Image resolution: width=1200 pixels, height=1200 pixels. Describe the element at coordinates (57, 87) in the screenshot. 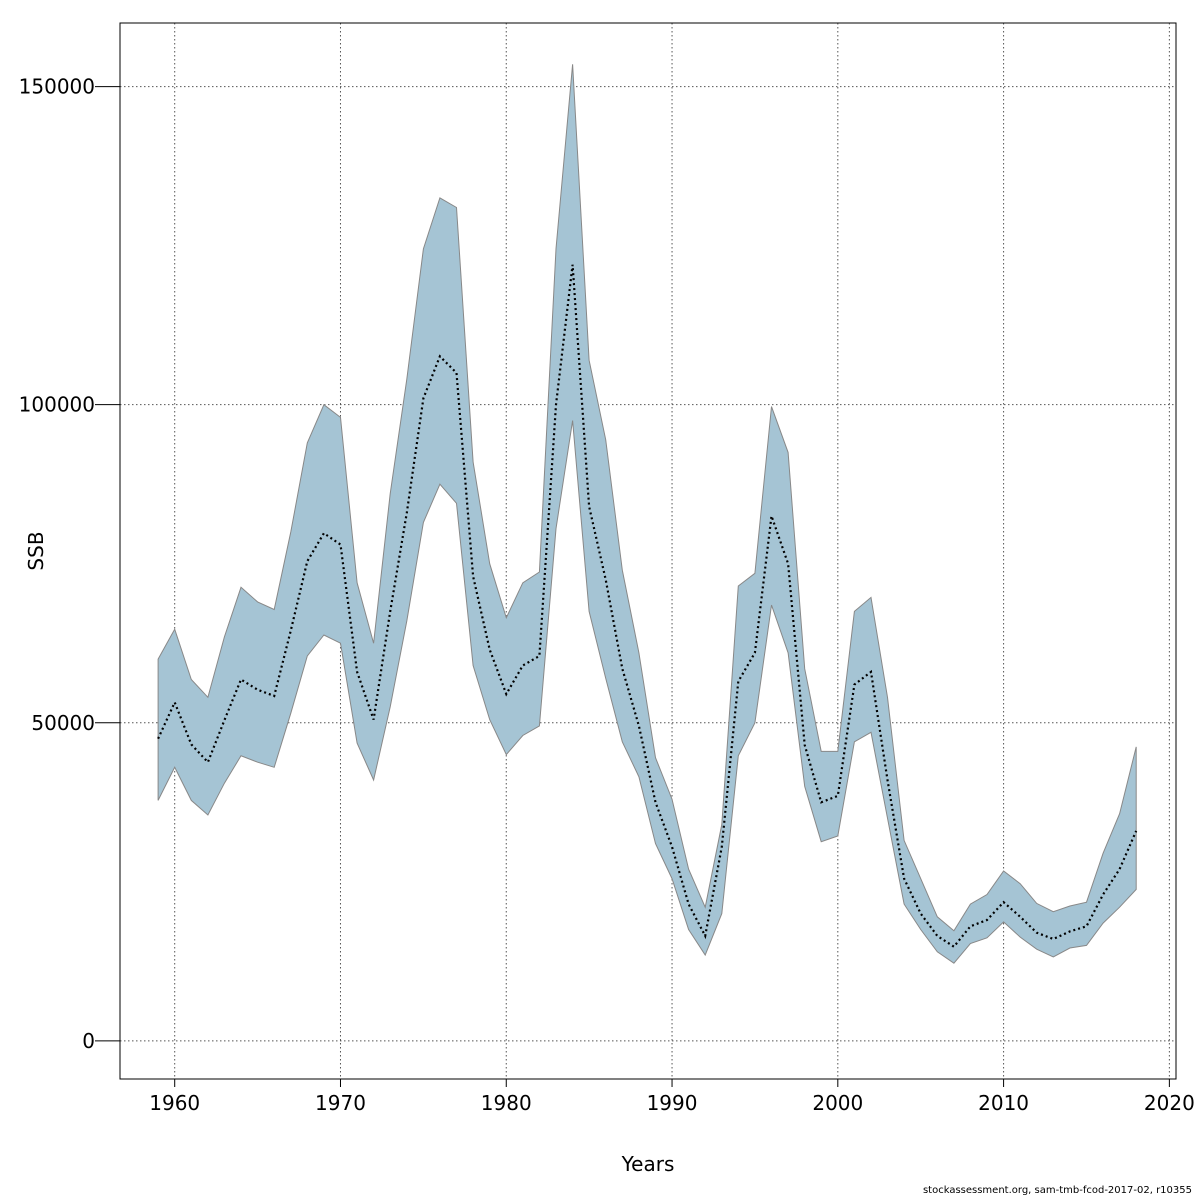

I see `y-tick-label: 150000` at that location.